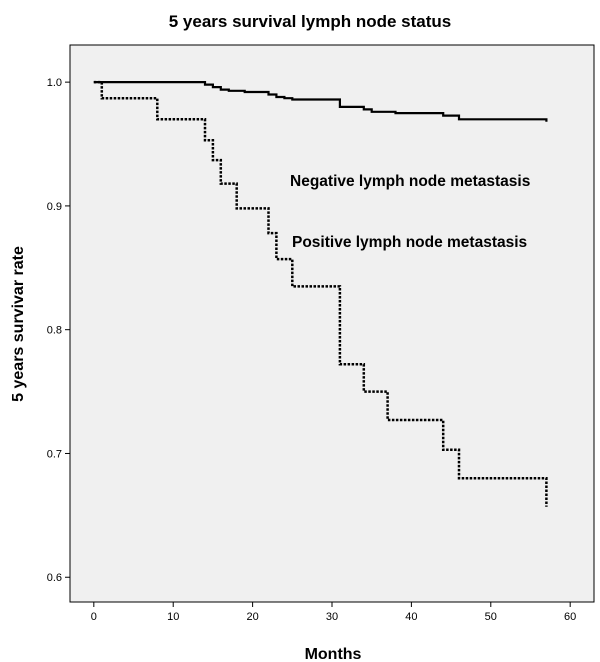  Describe the element at coordinates (410, 181) in the screenshot. I see `annotation-negative: Negative lymph node metastasis` at that location.